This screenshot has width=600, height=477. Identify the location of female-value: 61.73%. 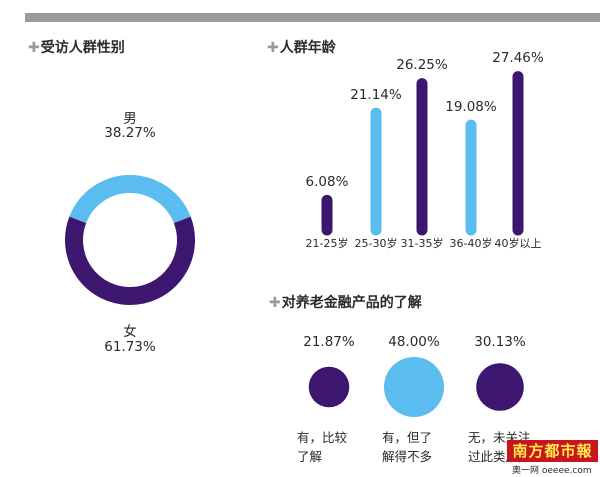
(130, 347).